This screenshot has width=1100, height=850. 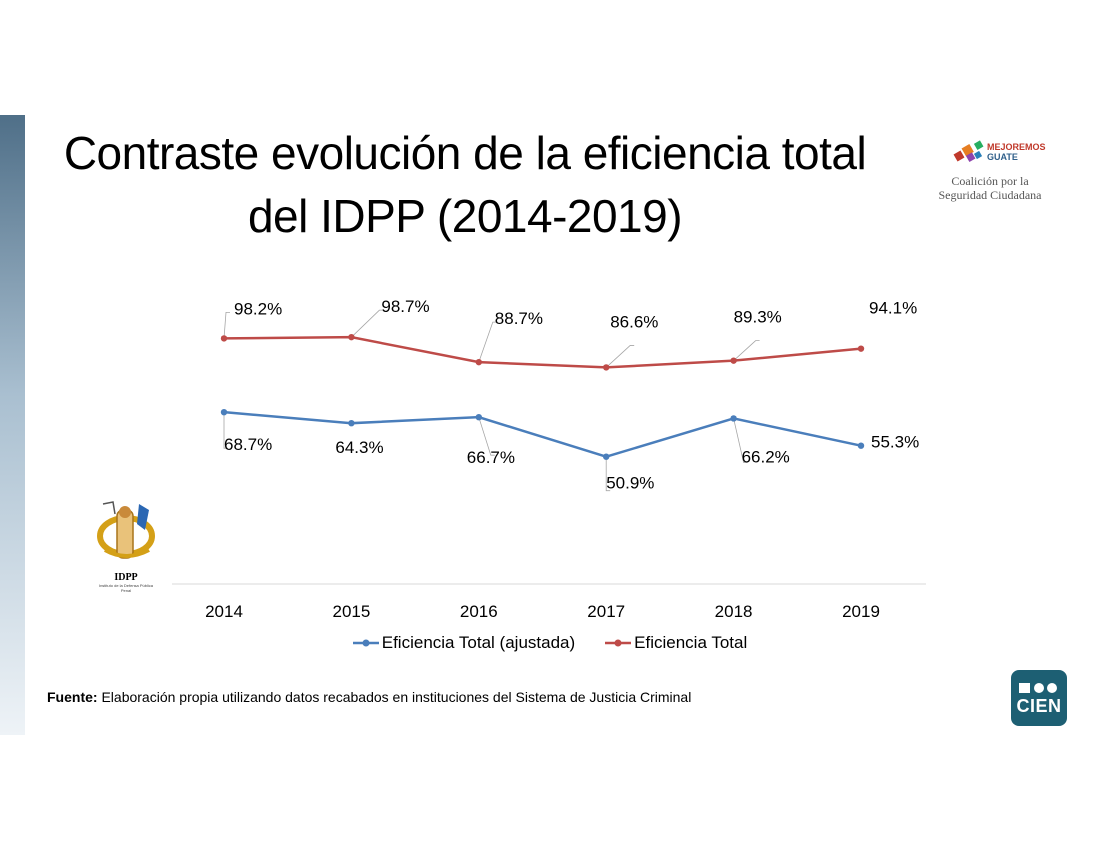 I want to click on x-tick-label-2016: 2016, so click(x=479, y=611).